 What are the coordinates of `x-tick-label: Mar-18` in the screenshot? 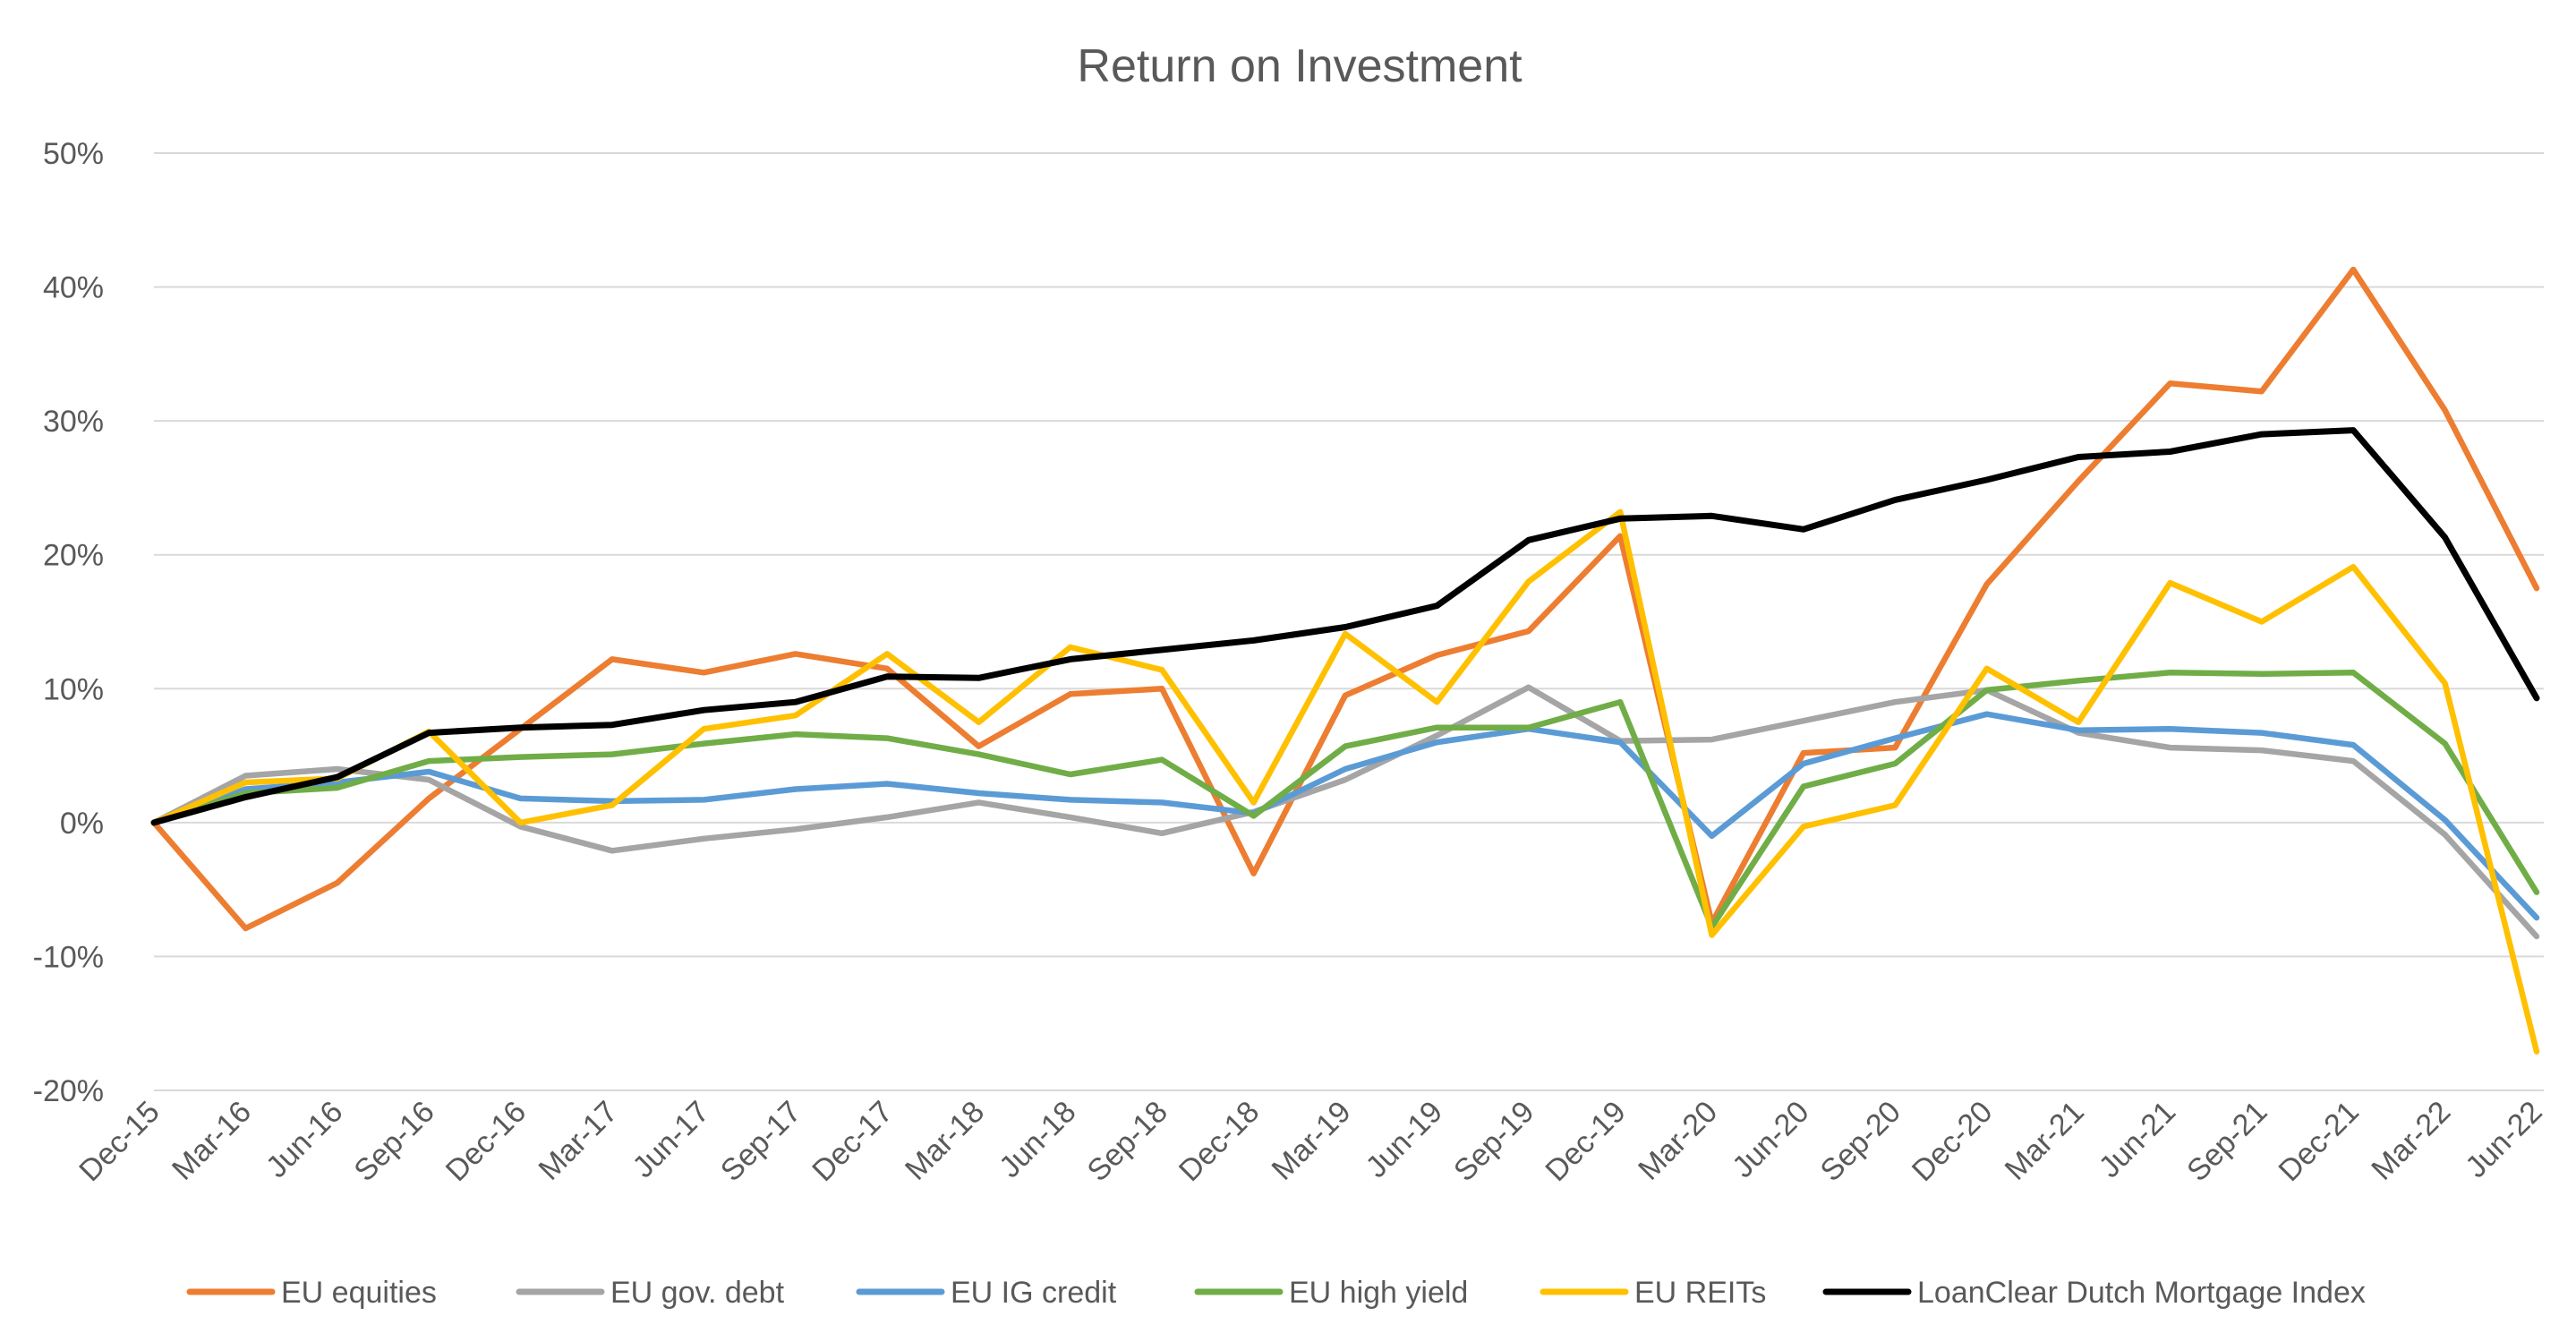 It's located at (945, 1141).